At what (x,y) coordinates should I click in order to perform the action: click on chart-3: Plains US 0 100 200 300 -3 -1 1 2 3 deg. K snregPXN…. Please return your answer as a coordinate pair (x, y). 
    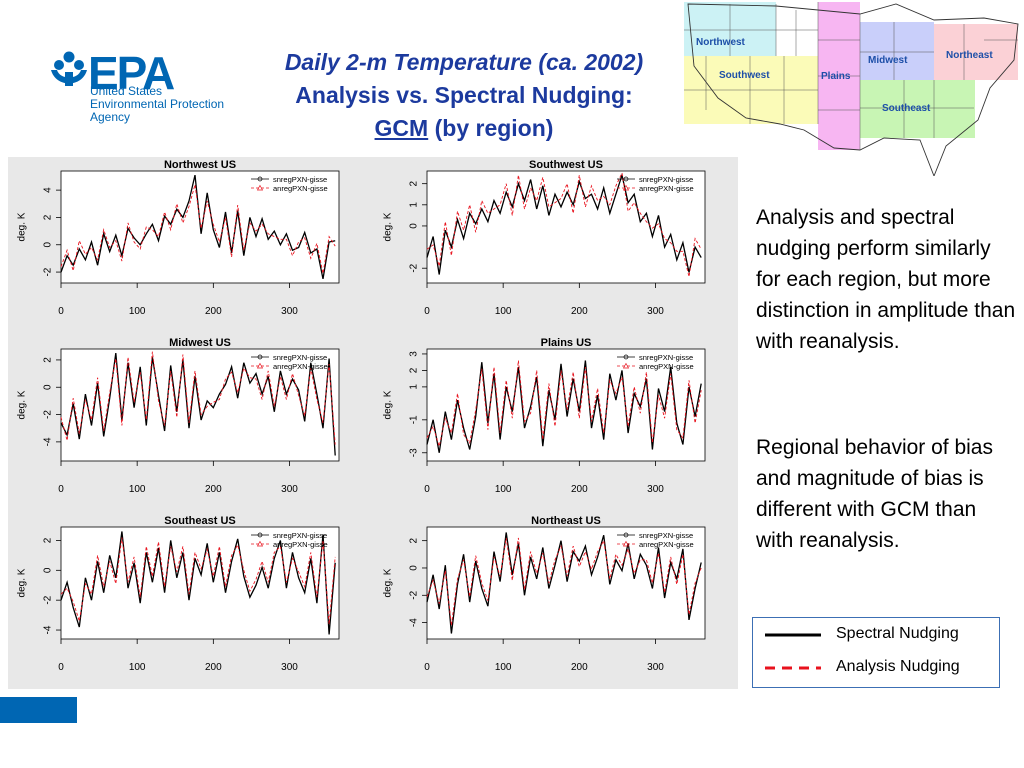
    Looking at the image, I should click on (544, 416).